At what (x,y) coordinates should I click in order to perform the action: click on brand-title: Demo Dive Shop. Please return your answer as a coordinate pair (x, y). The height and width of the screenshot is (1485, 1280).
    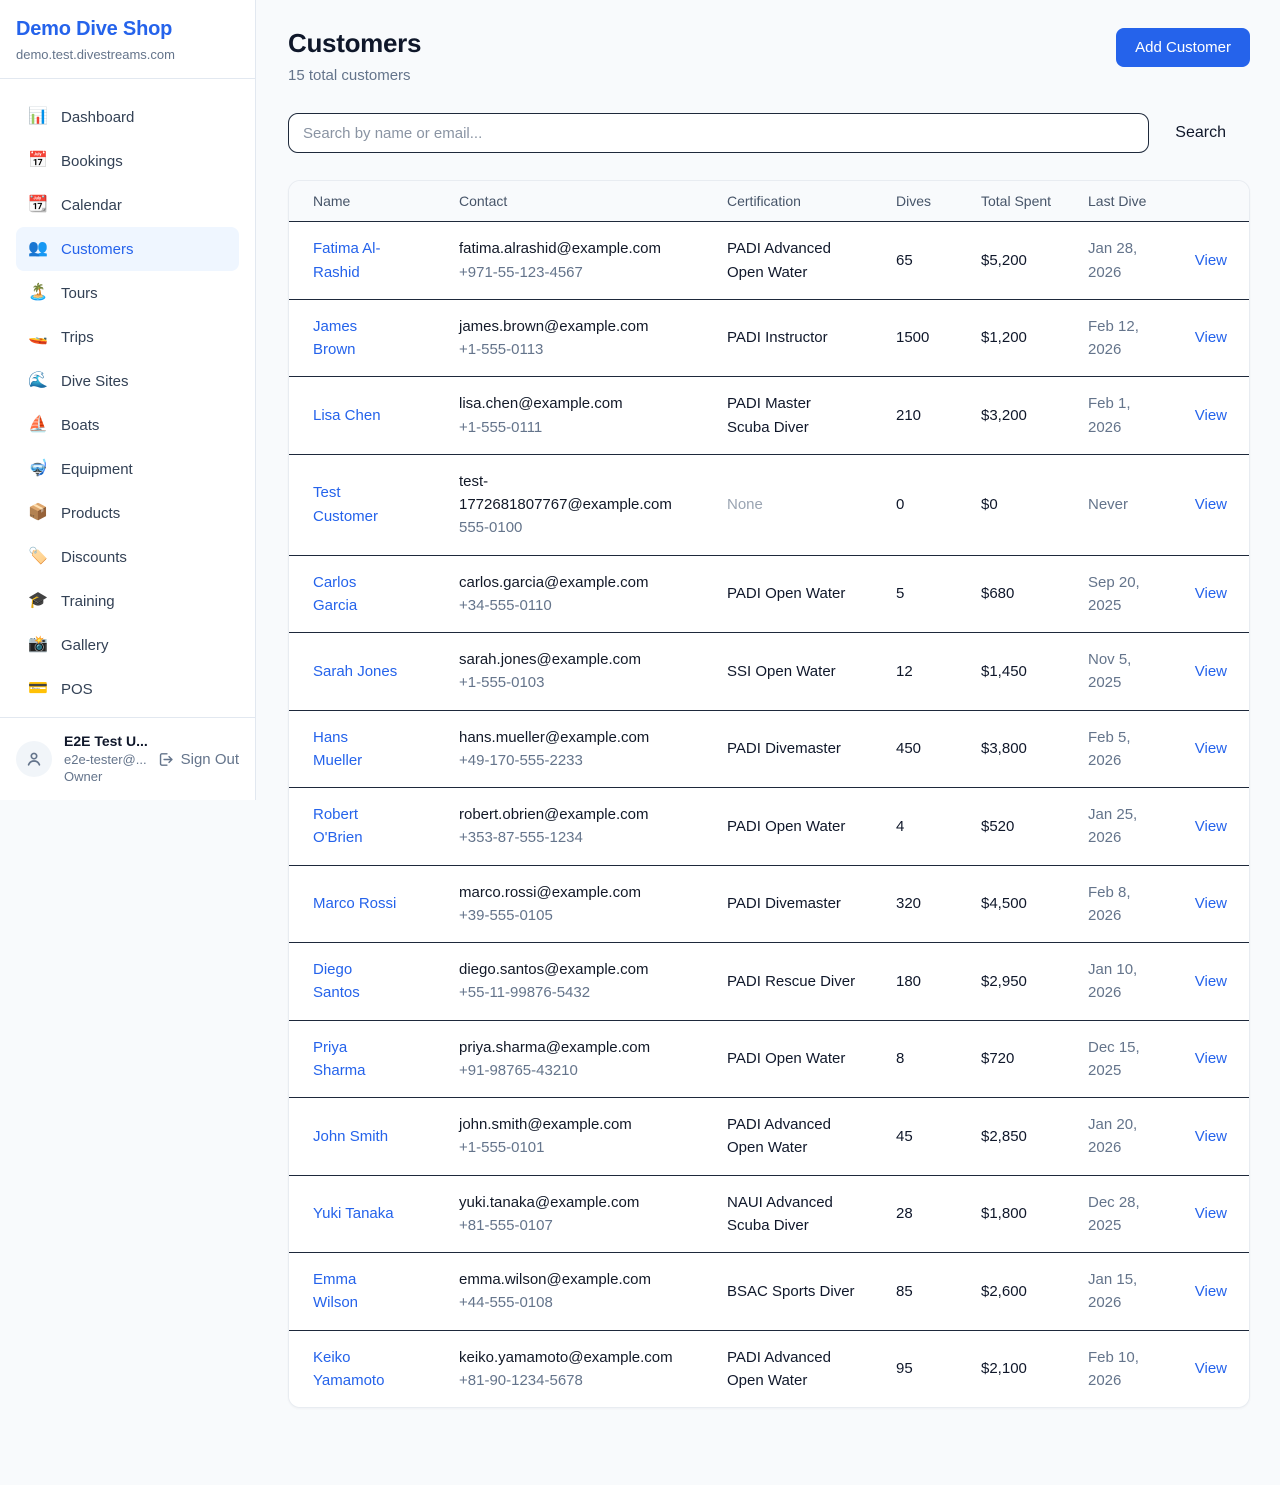
    Looking at the image, I should click on (94, 29).